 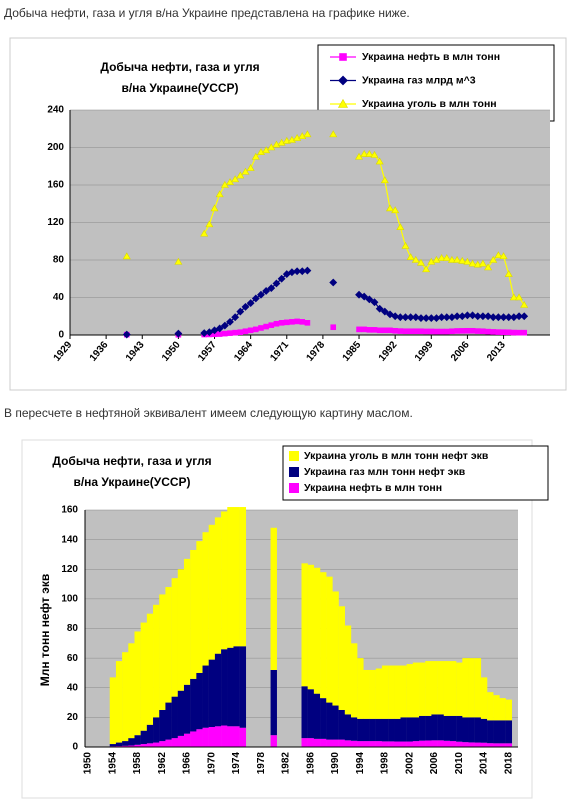 What do you see at coordinates (112, 763) in the screenshot?
I see `x-tick-label: 1954` at bounding box center [112, 763].